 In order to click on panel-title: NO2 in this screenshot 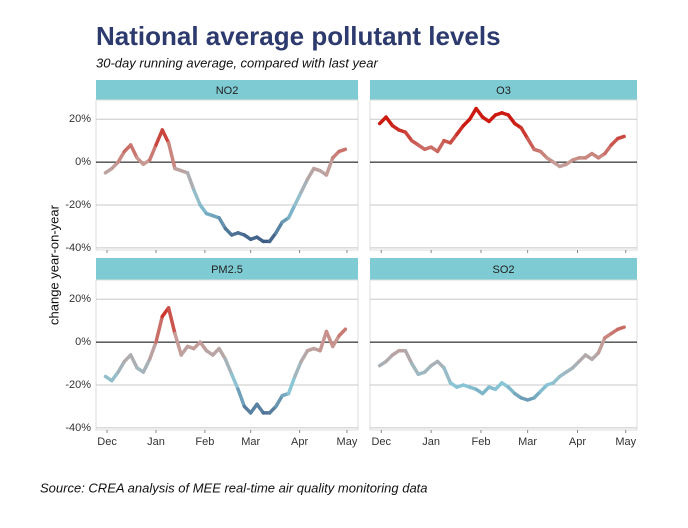, I will do `click(227, 91)`.